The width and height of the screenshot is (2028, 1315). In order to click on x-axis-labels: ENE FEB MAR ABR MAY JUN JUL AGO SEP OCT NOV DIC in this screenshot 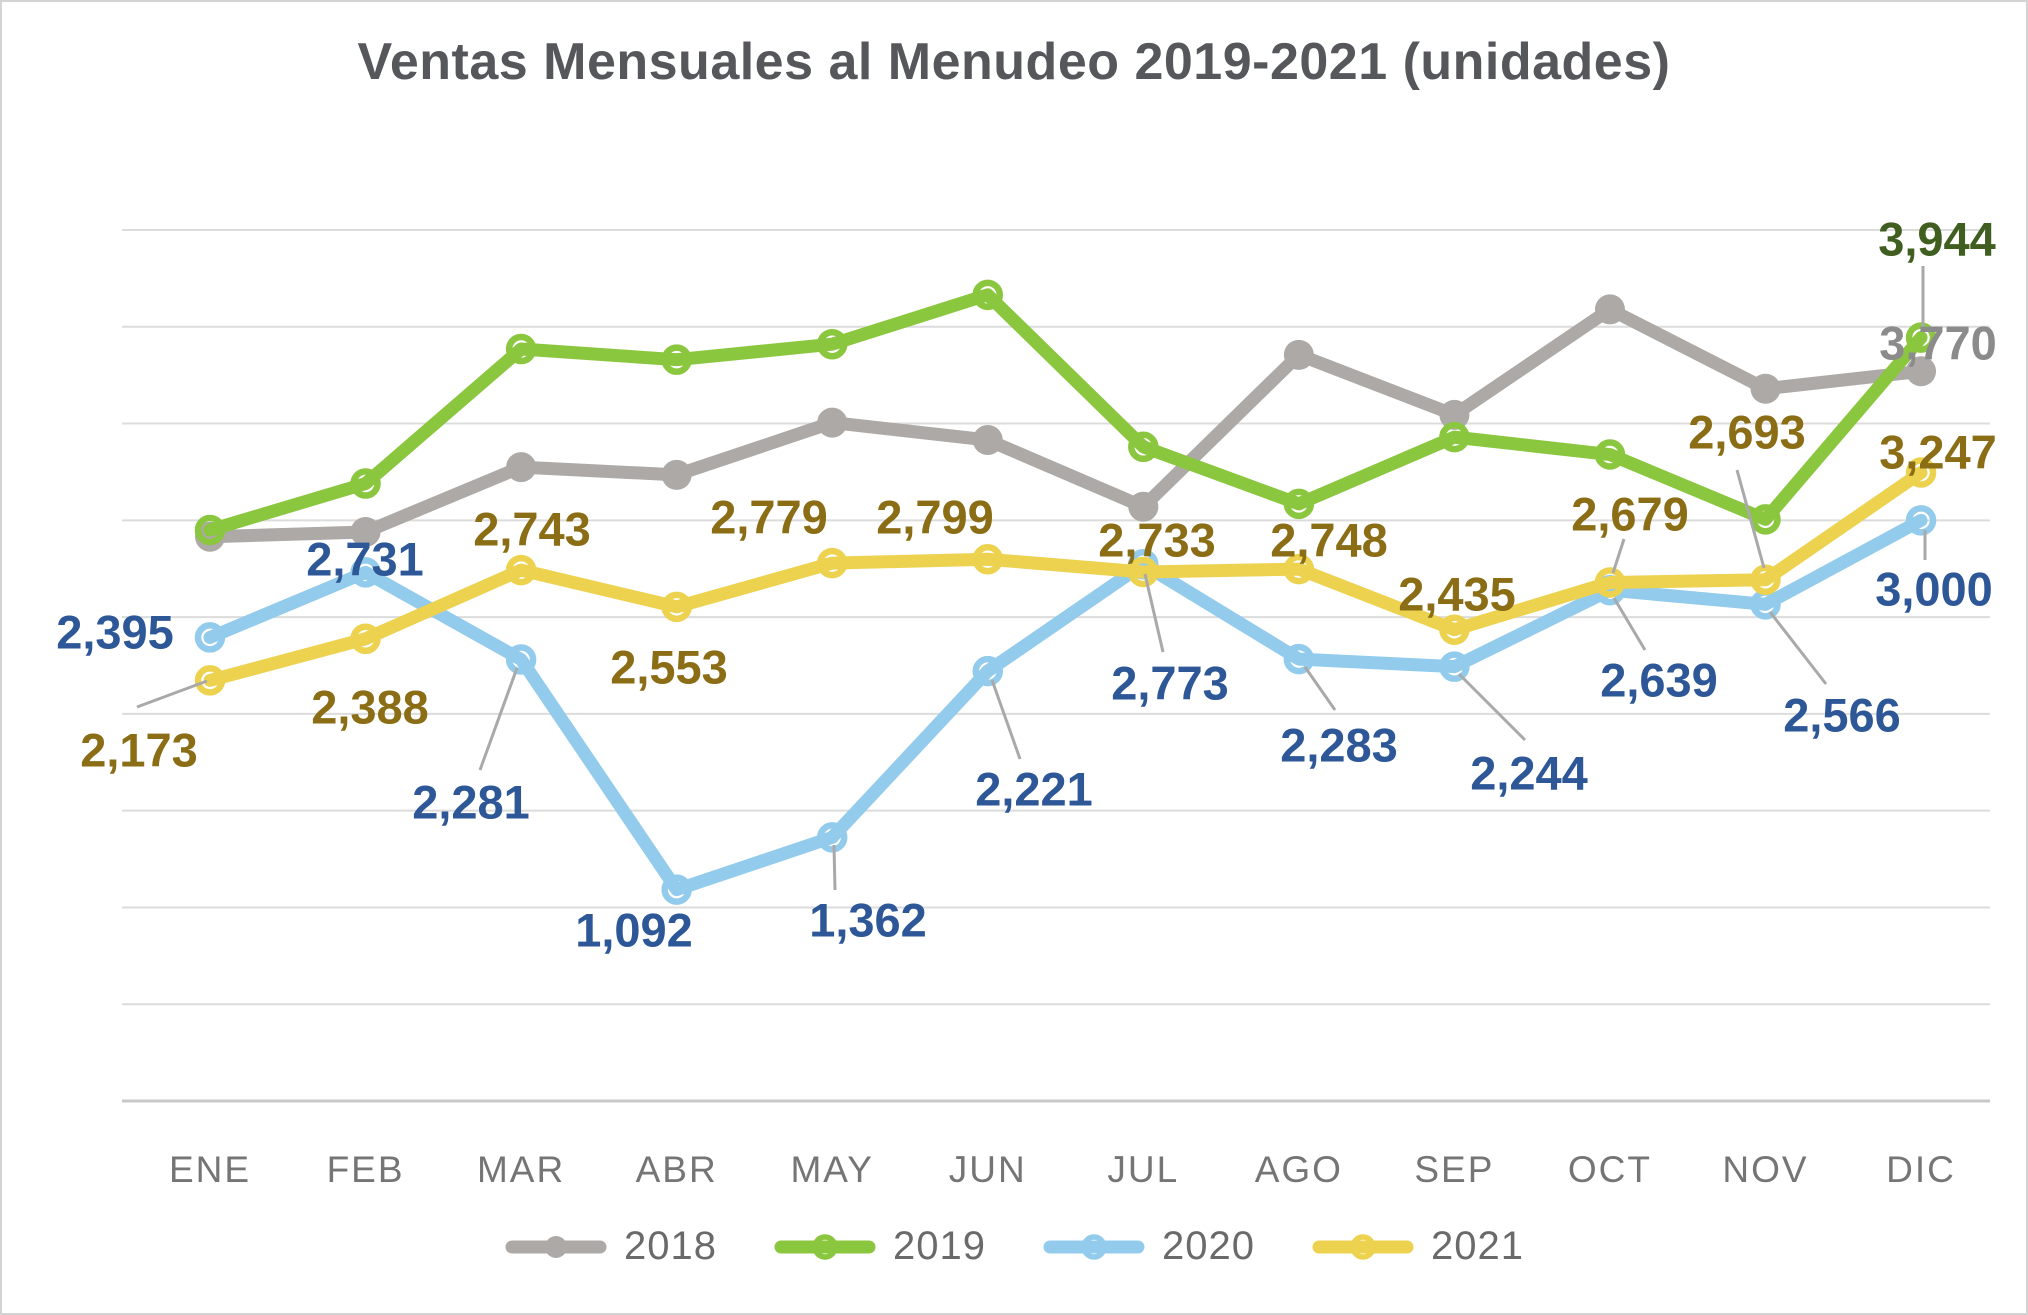, I will do `click(1062, 1169)`.